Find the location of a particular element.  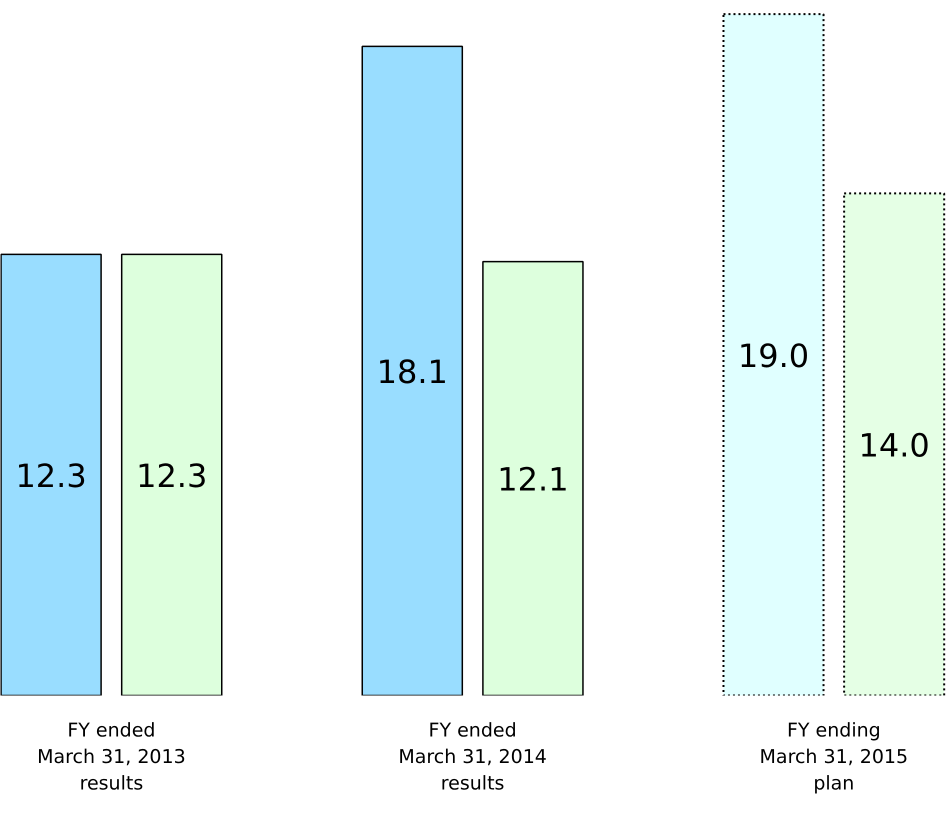

data-label: 19.0 is located at coordinates (774, 355).